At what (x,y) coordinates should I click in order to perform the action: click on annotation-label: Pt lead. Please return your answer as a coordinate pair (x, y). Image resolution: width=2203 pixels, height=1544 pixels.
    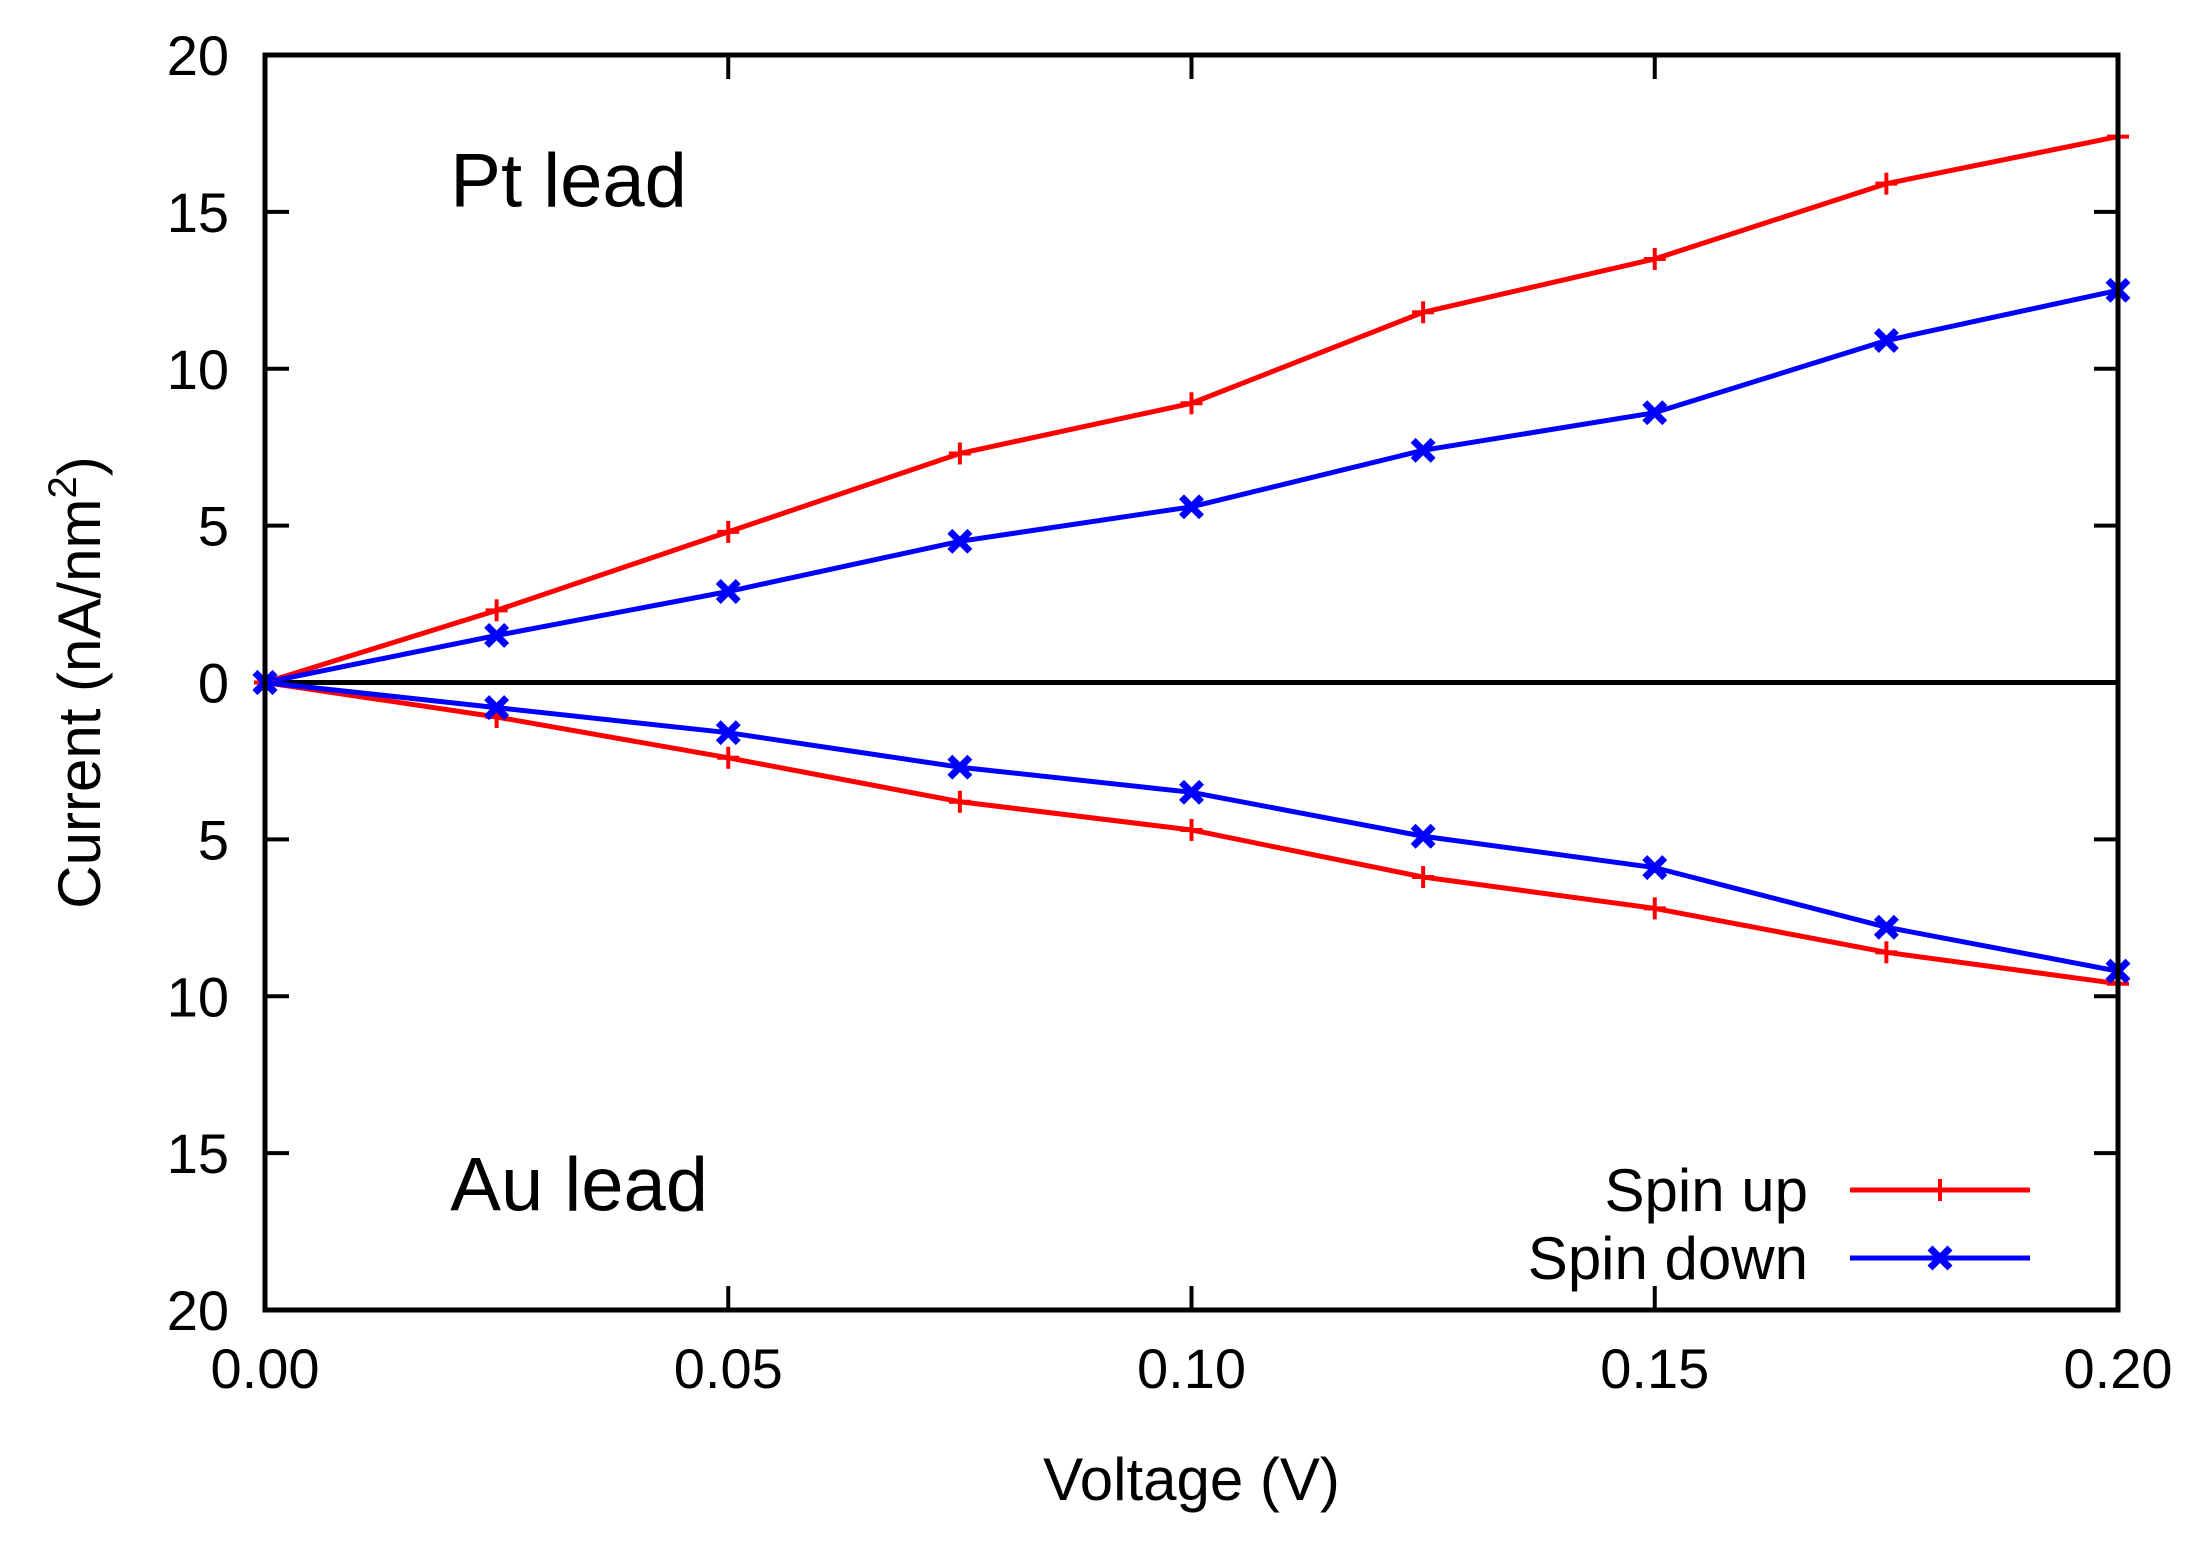
    Looking at the image, I should click on (568, 181).